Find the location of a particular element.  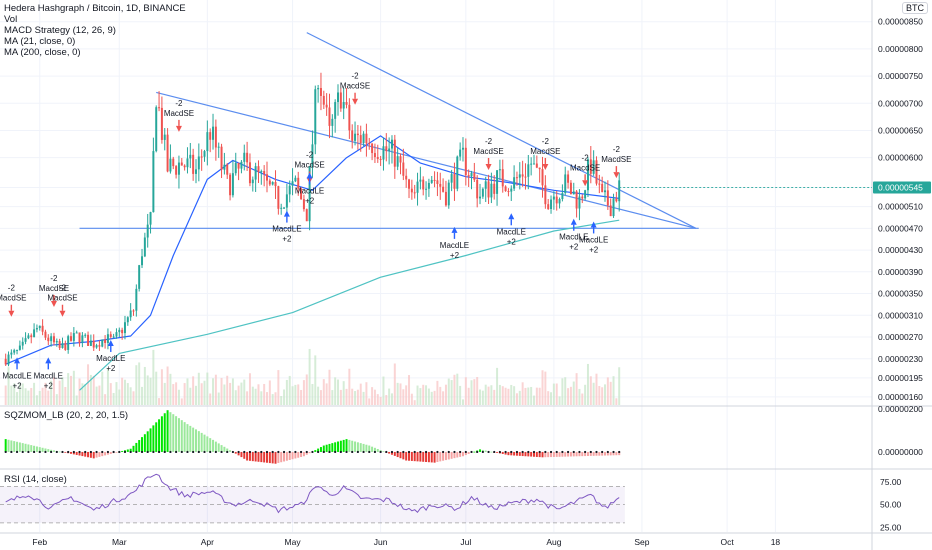

legend-ma21: MA (21, close, 0) is located at coordinates (40, 41).